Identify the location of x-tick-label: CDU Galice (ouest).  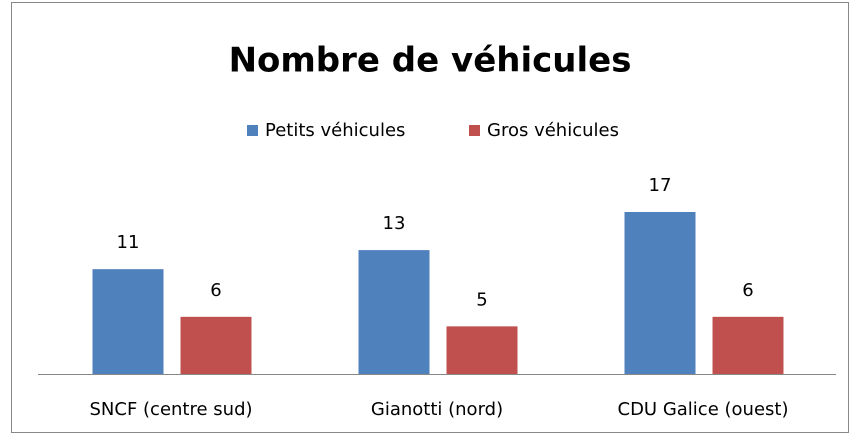
(703, 409).